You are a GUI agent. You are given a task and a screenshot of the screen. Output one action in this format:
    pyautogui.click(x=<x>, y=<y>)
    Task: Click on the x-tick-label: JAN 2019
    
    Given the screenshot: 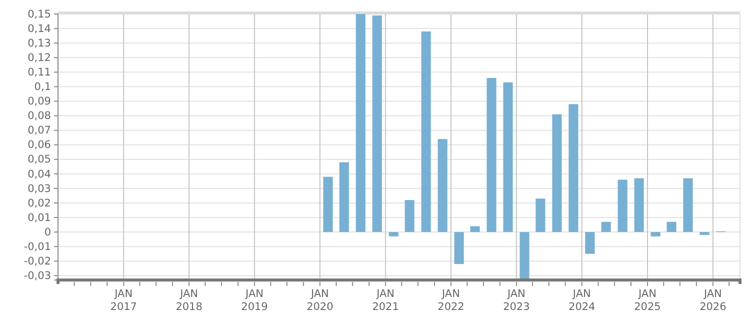 What is the action you would take?
    pyautogui.click(x=254, y=300)
    